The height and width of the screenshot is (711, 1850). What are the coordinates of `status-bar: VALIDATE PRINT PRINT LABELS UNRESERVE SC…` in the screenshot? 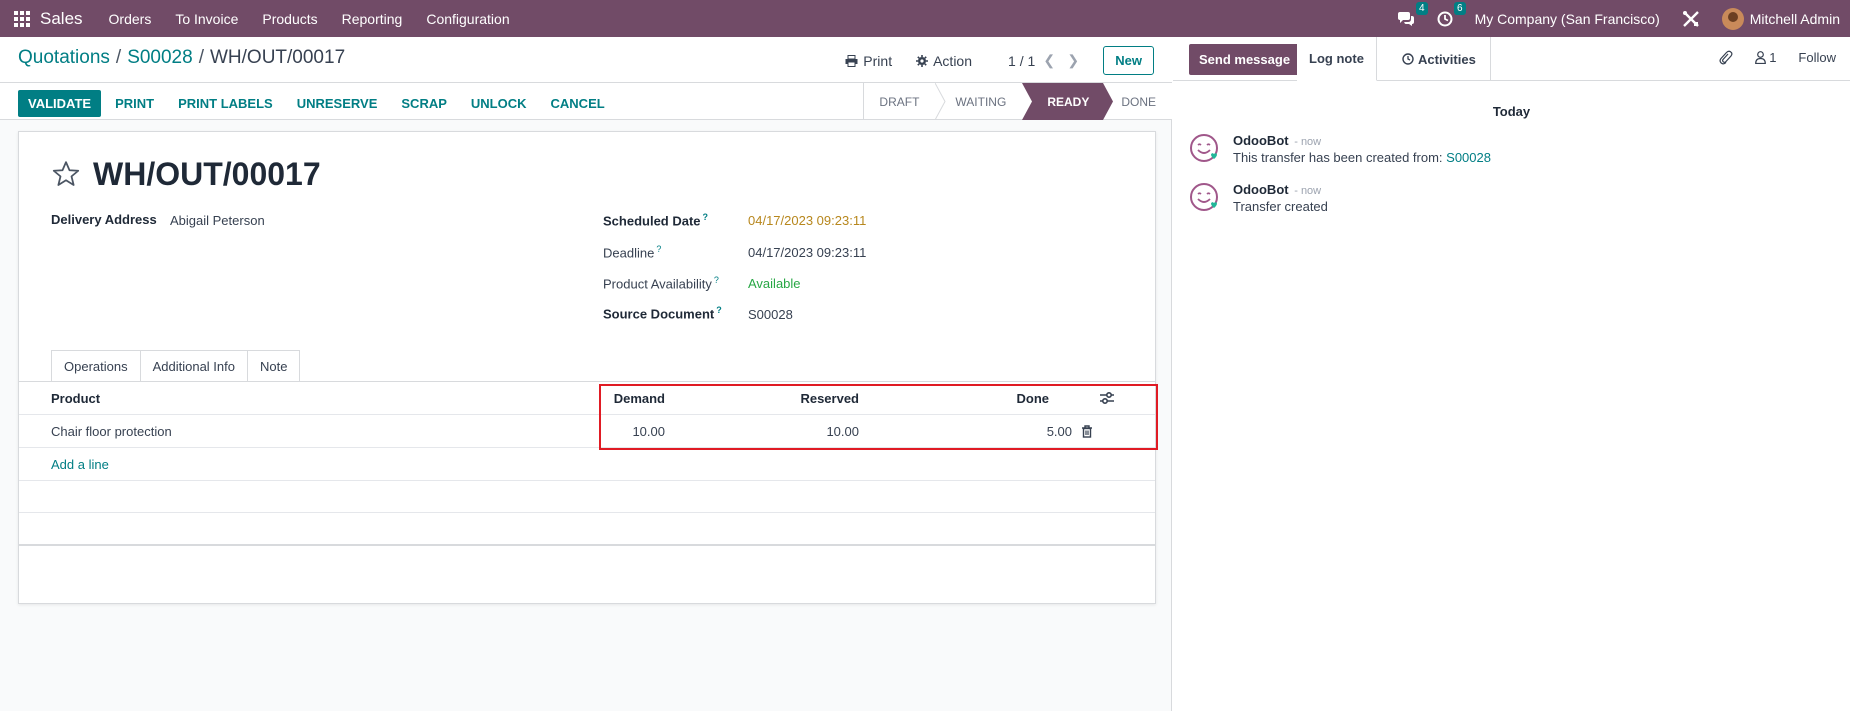 It's located at (586, 101).